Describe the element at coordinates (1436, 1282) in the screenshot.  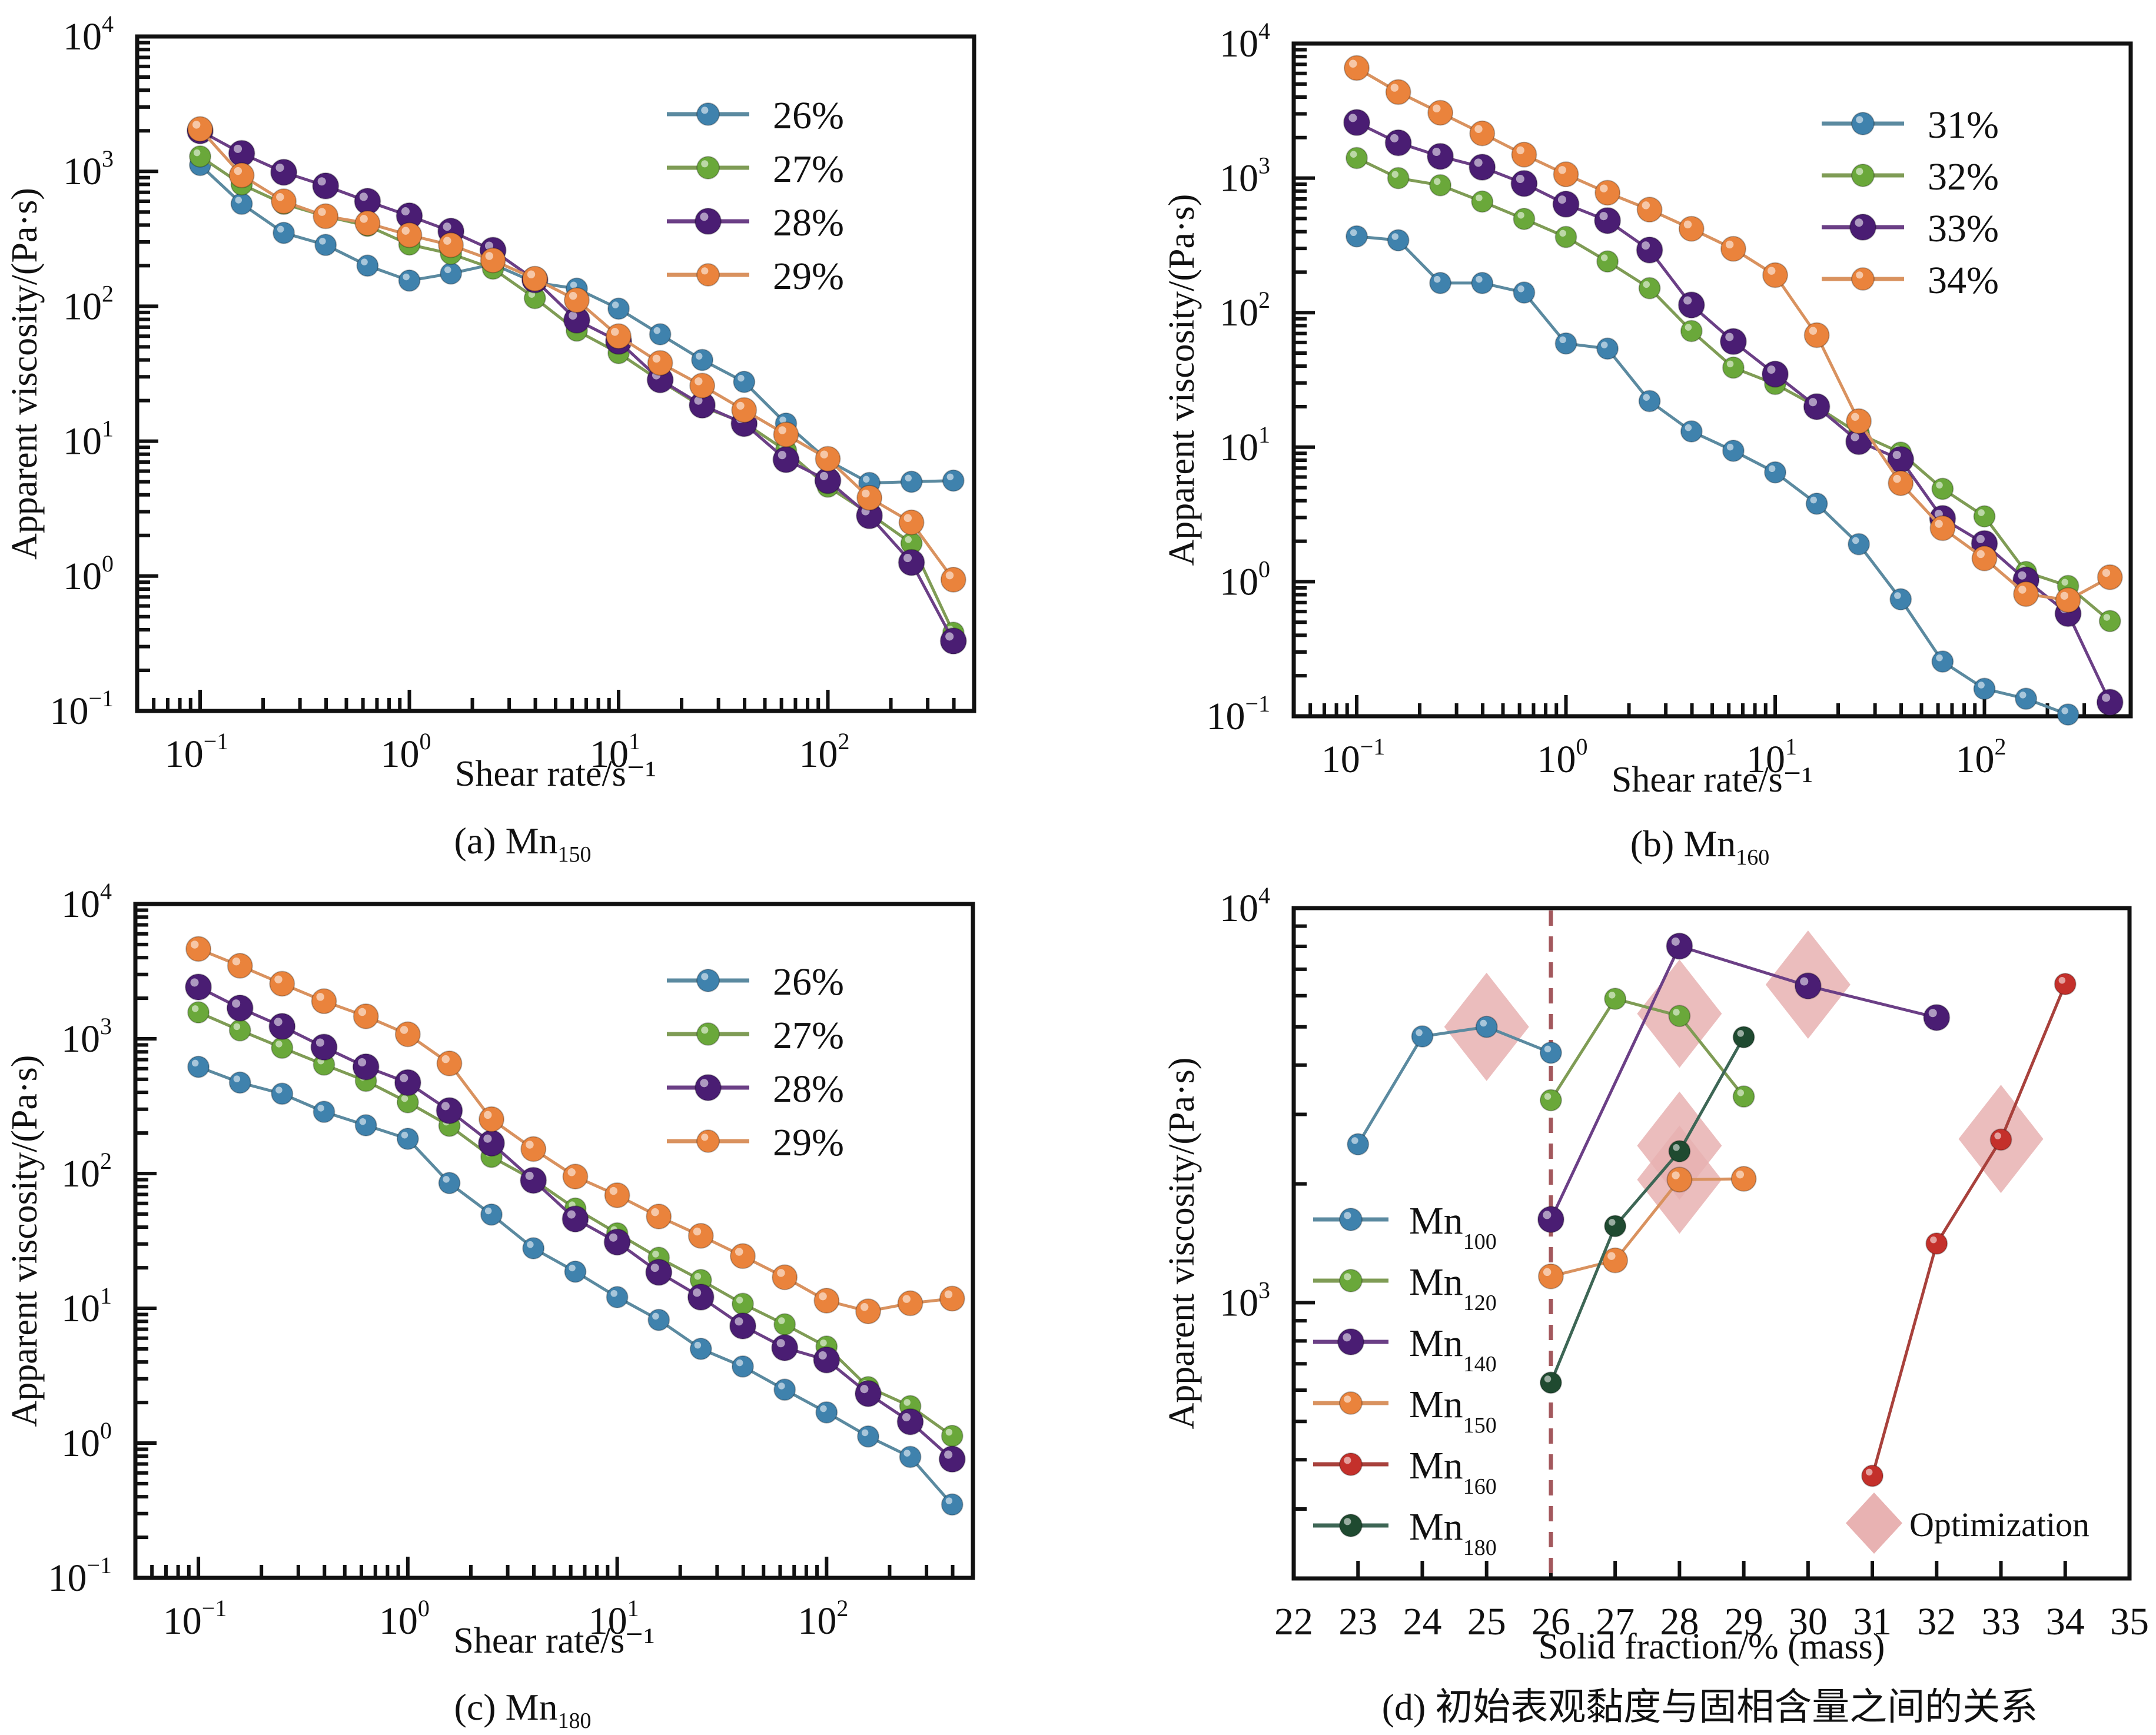
I see `legend-label-text: Mn` at that location.